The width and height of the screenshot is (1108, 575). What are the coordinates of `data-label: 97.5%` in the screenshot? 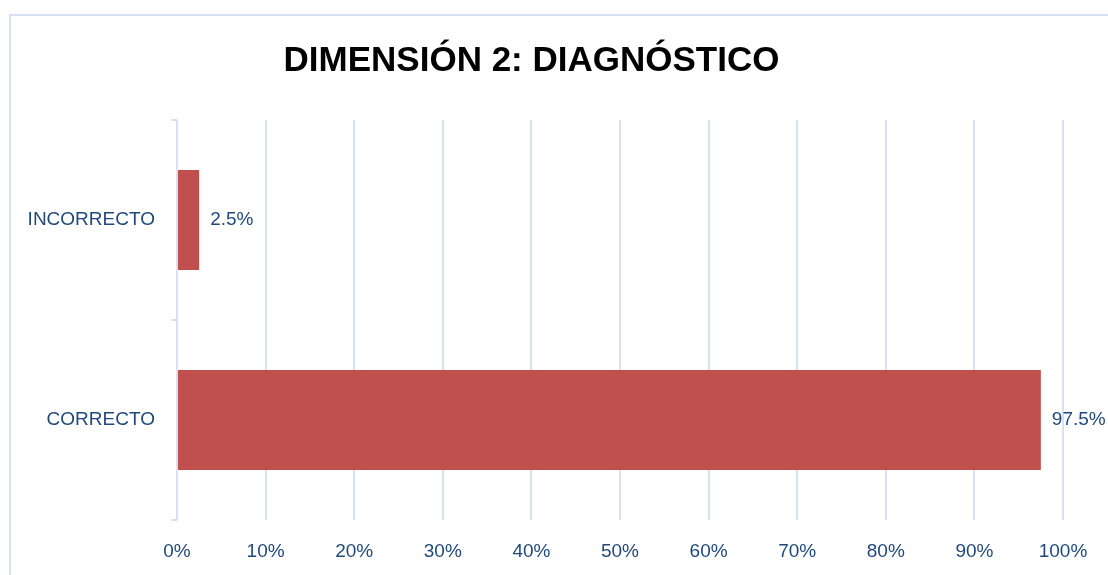 It's located at (1078, 419).